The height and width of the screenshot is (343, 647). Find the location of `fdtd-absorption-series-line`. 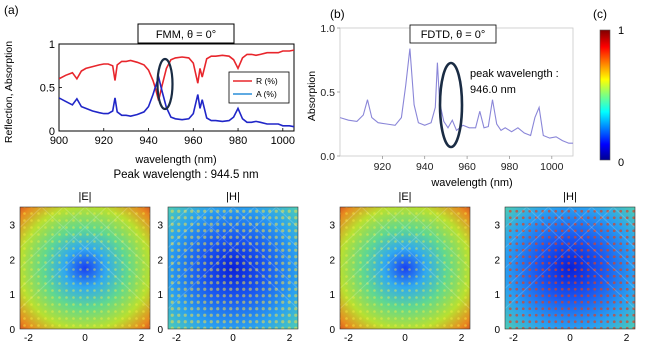

fdtd-absorption-series-line is located at coordinates (456, 96).